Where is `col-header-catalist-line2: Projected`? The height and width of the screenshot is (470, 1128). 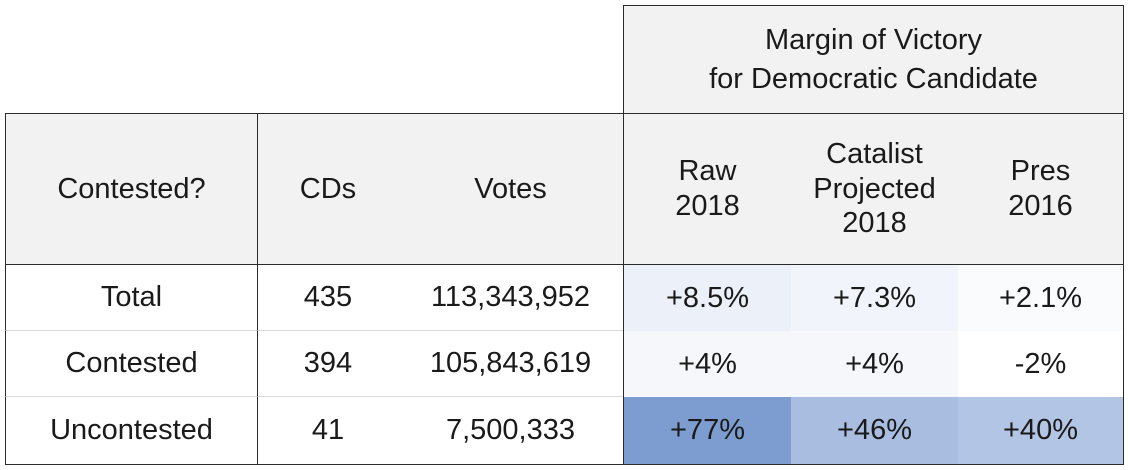
col-header-catalist-line2: Projected is located at coordinates (874, 188).